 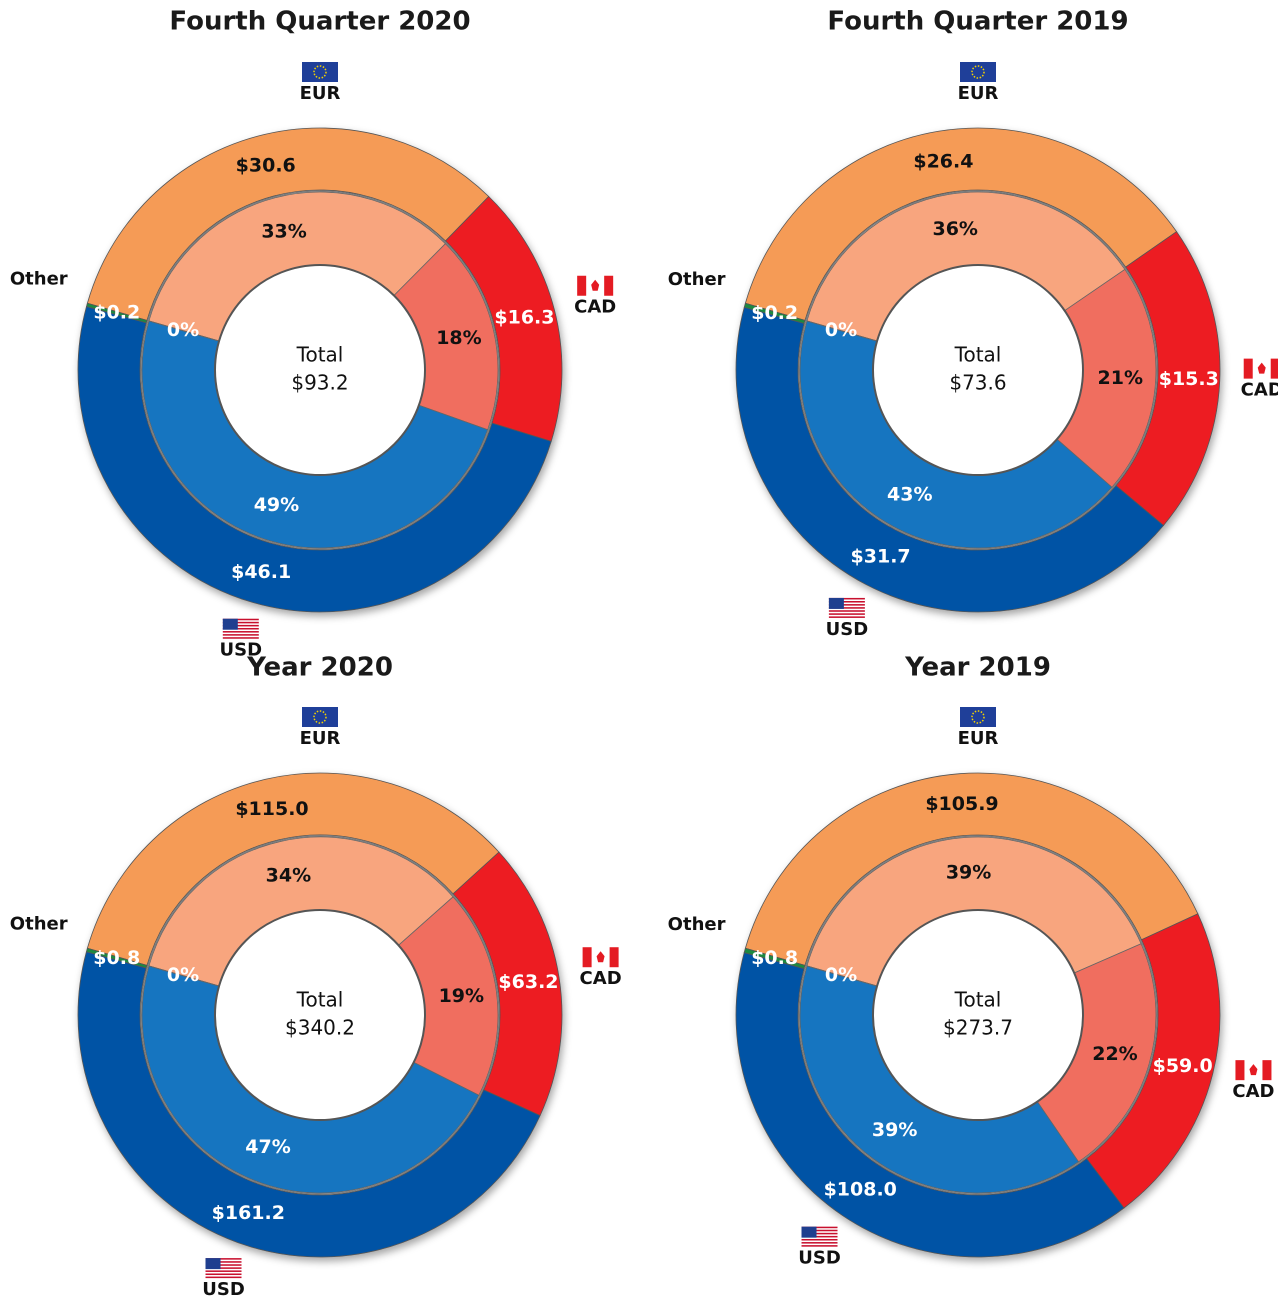 What do you see at coordinates (524, 317) in the screenshot?
I see `outer-value-label: $16.3` at bounding box center [524, 317].